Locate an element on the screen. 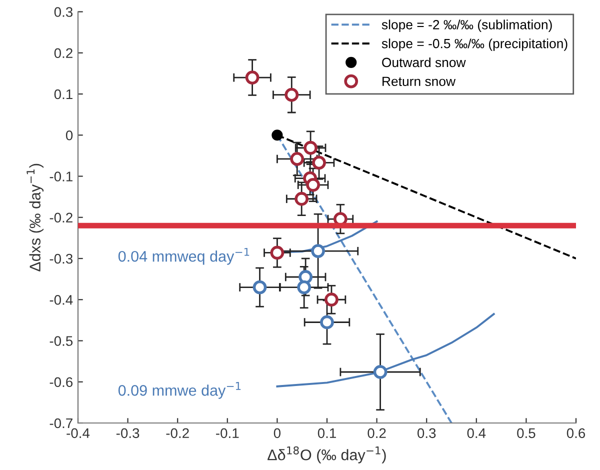 This screenshot has width=600, height=470. x-axis-title: Δδ$^{18}$O (‰ day$^{−1}$) is located at coordinates (327, 455).